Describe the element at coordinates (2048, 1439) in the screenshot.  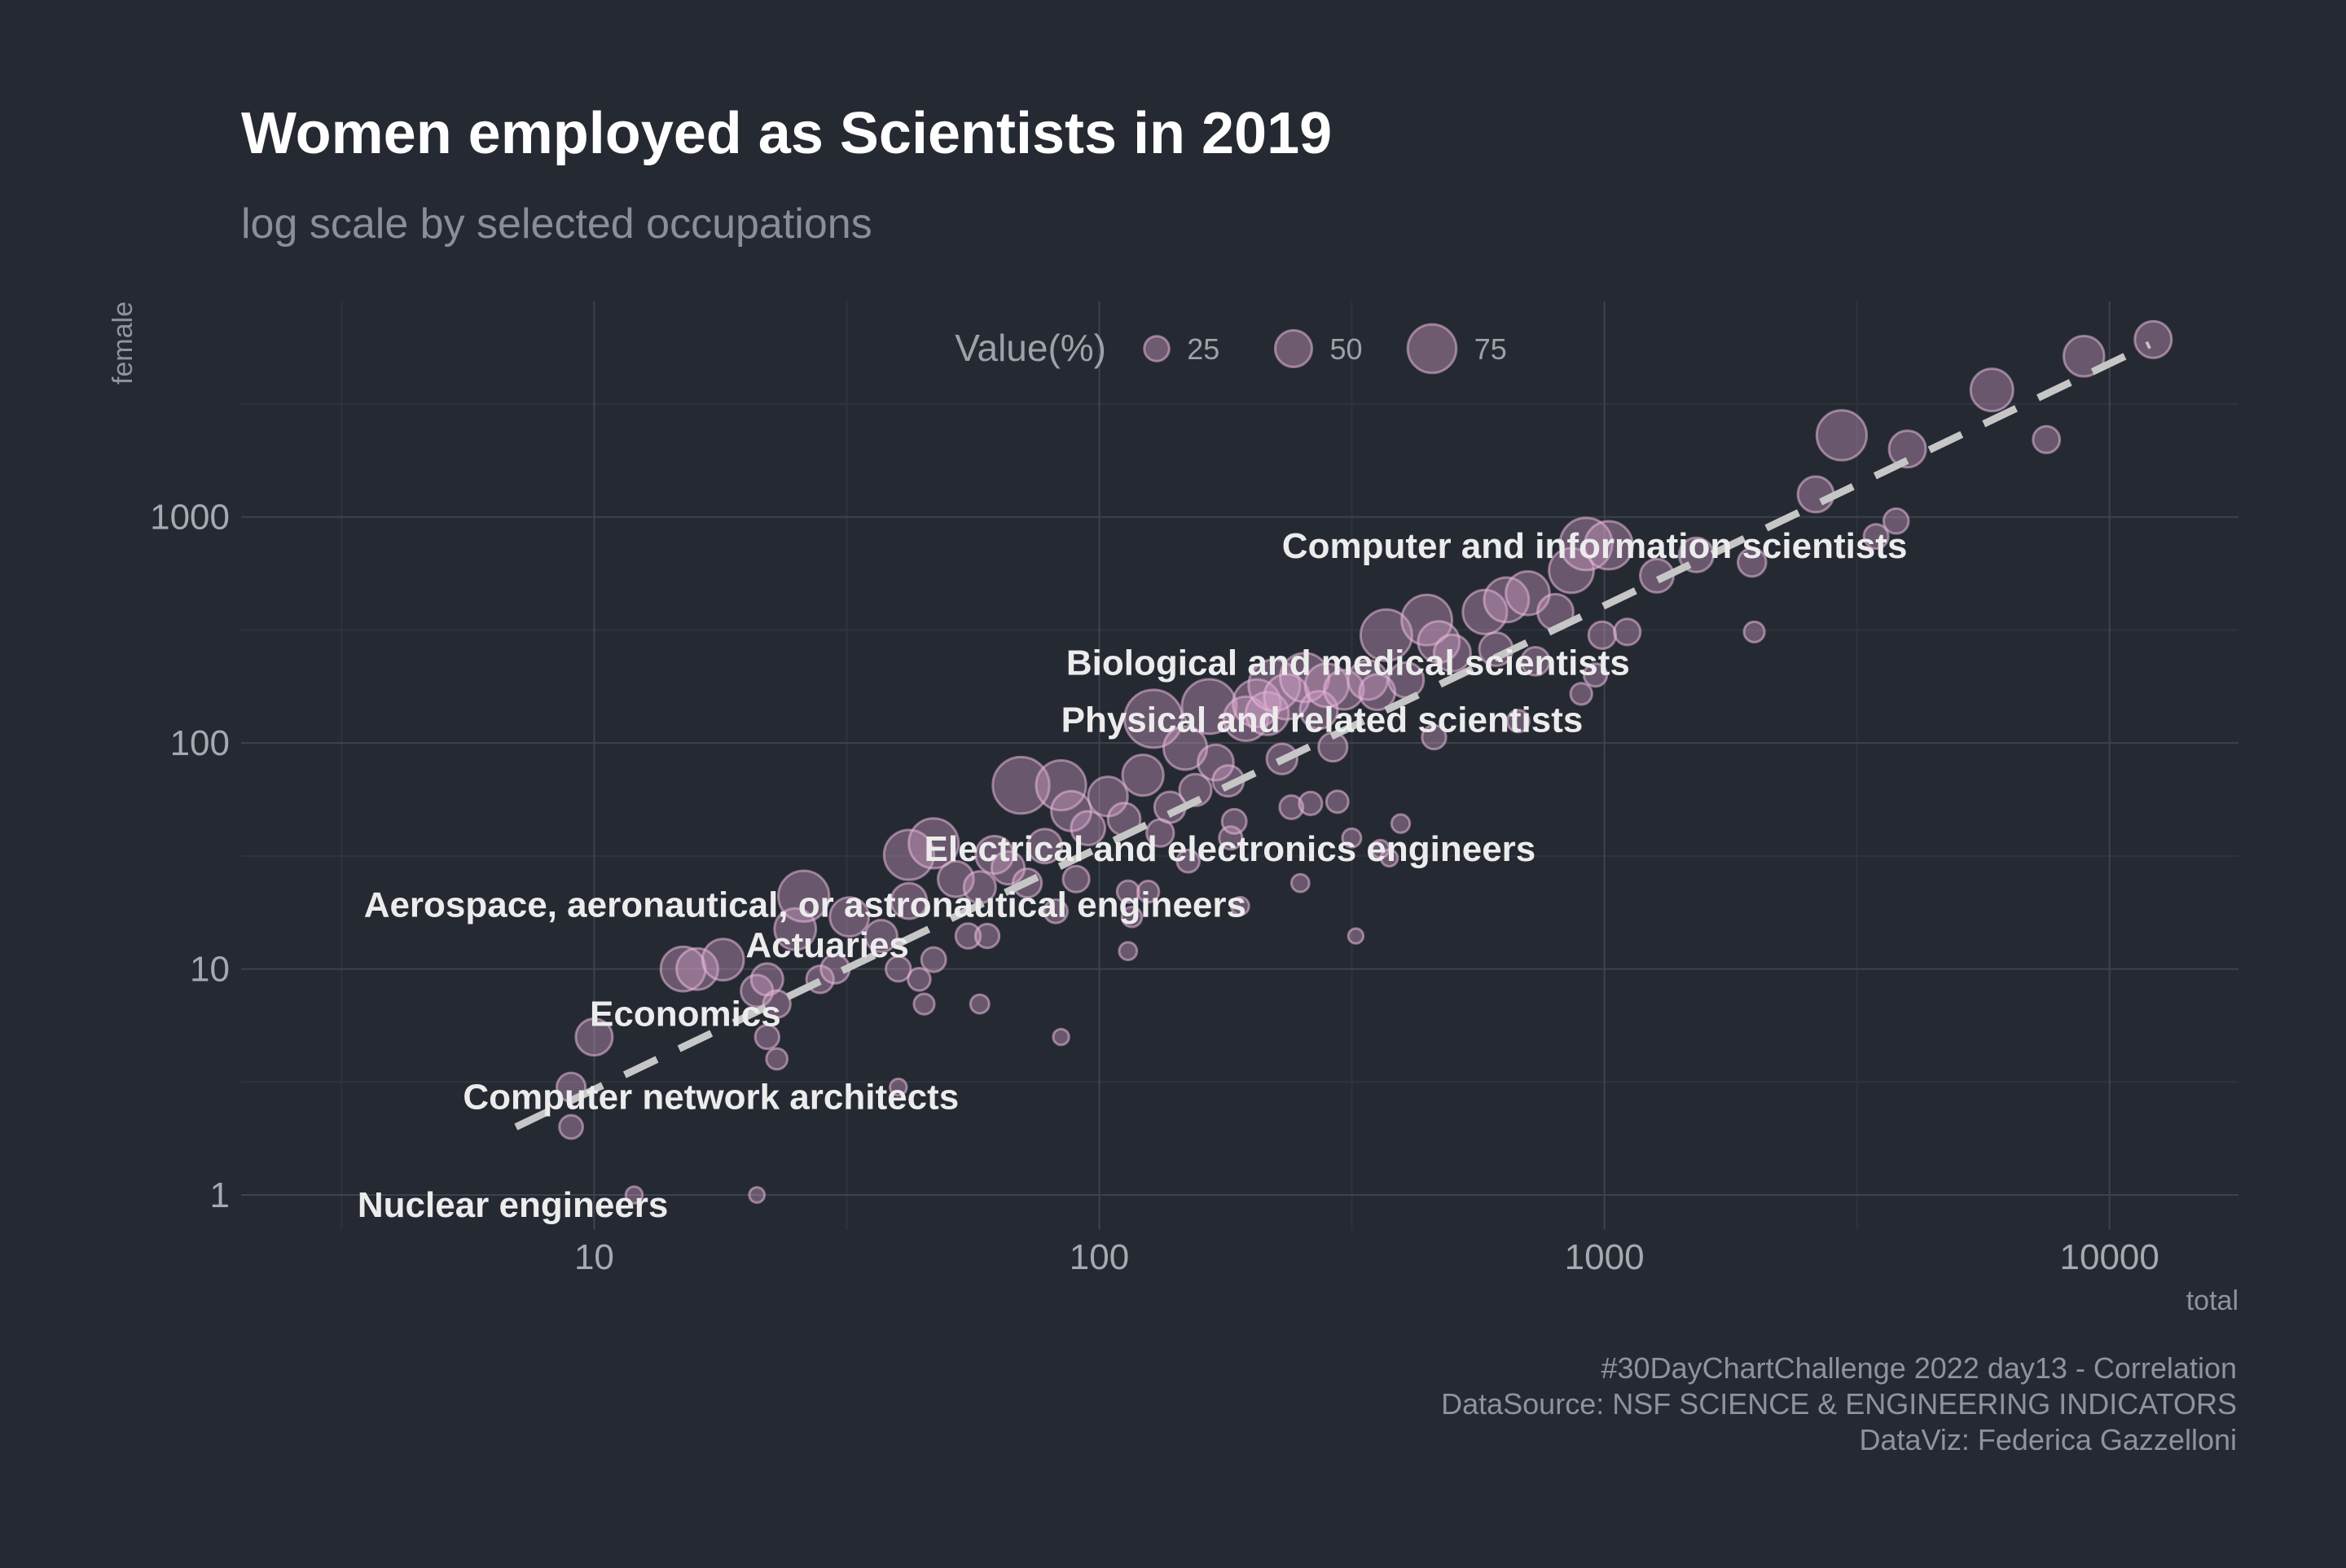
I see `caption-line: DataViz: Federica Gazzelloni` at that location.